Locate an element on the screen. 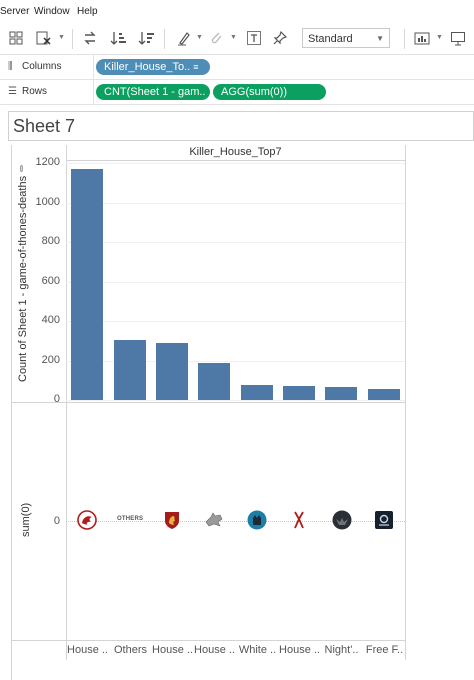 This screenshot has height=680, width=474. fit-select-value: Standard is located at coordinates (330, 39).